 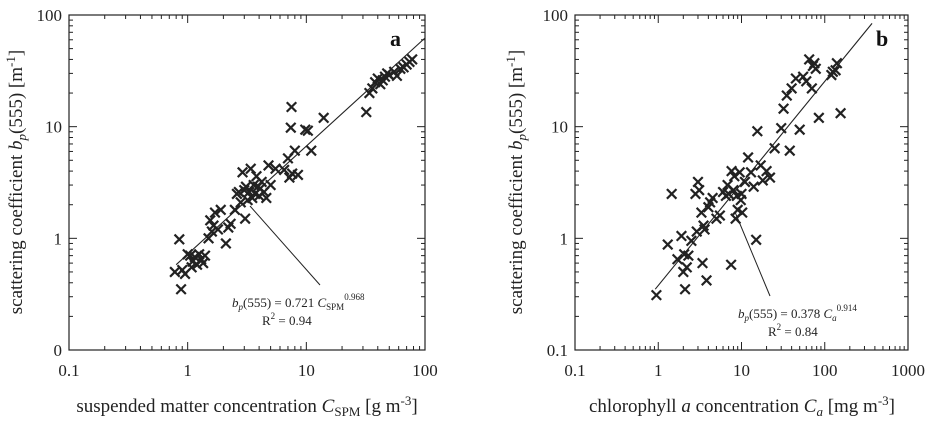 What do you see at coordinates (306, 370) in the screenshot?
I see `x-tick-label: 10` at bounding box center [306, 370].